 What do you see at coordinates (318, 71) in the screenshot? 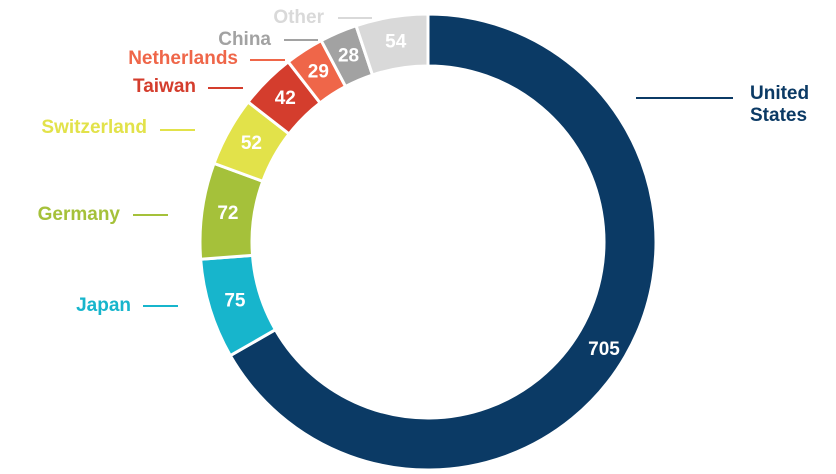
I see `value-label: 29` at bounding box center [318, 71].